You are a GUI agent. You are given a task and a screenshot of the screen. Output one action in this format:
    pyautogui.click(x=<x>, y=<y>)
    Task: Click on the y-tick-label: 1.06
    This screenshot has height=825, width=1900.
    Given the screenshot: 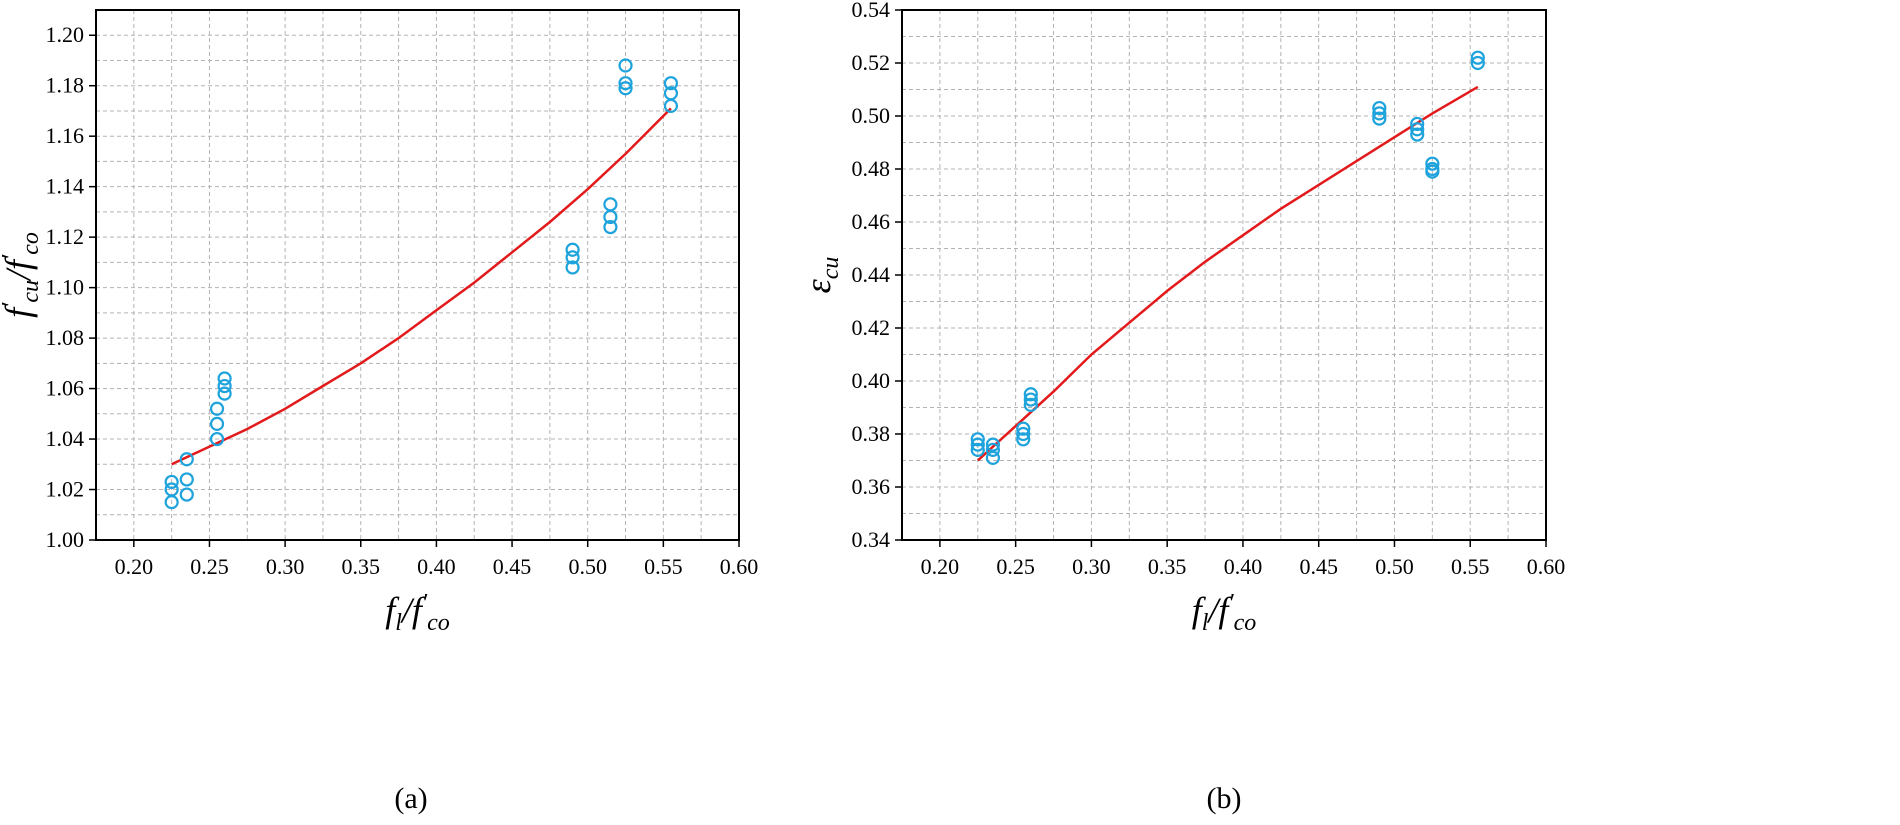 What is the action you would take?
    pyautogui.click(x=65, y=388)
    